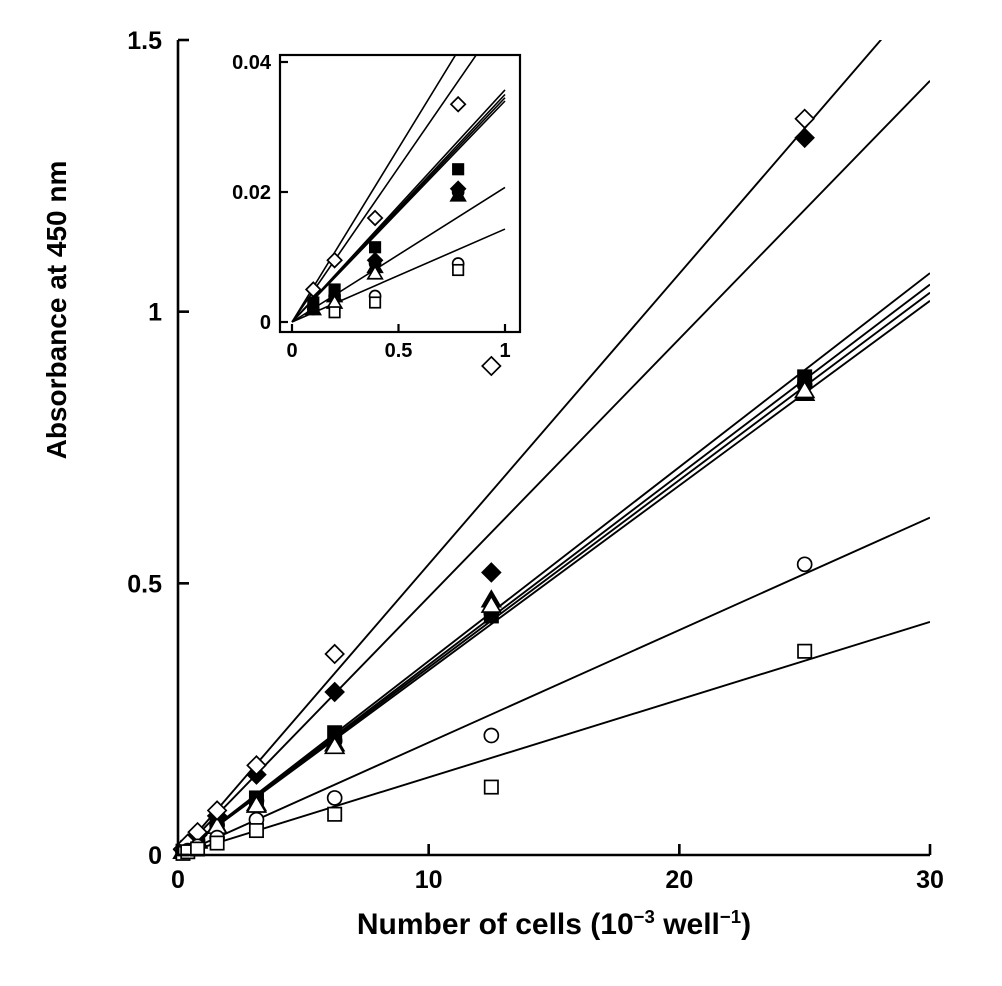  Describe the element at coordinates (679, 880) in the screenshot. I see `x-tick-label: 20` at that location.